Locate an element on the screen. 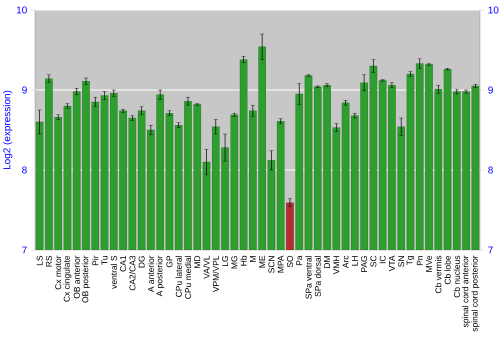 This screenshot has width=500, height=350. y-axis-title: Log2 (expression) is located at coordinates (7, 130).